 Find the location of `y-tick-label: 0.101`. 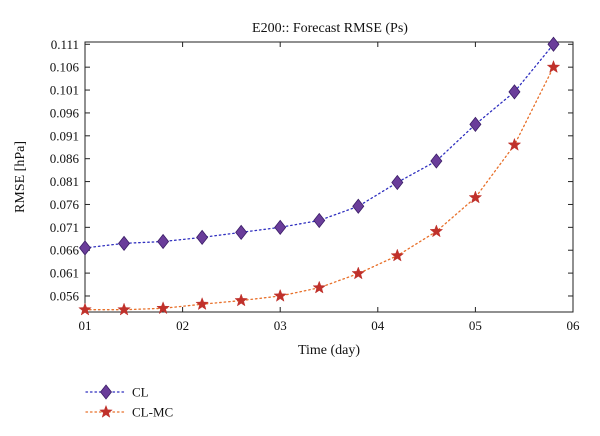

y-tick-label: 0.101 is located at coordinates (64, 90).